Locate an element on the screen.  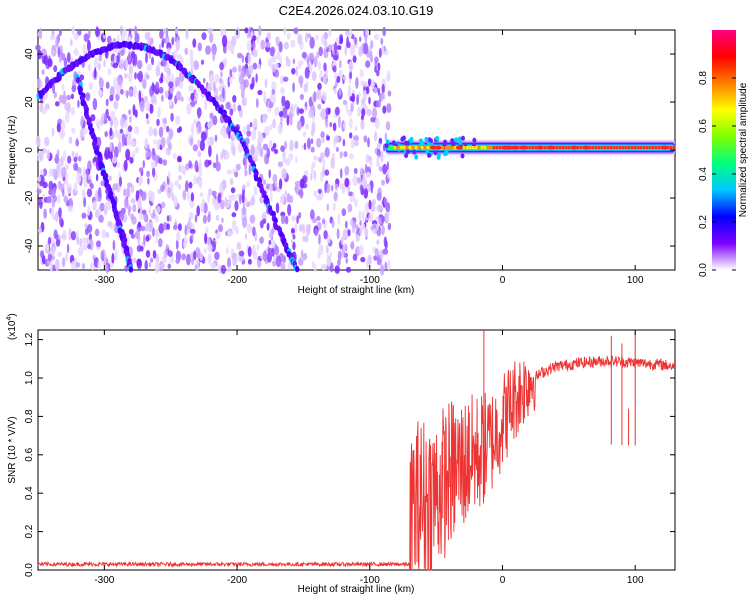
colorbar-gradient is located at coordinates (724, 150).